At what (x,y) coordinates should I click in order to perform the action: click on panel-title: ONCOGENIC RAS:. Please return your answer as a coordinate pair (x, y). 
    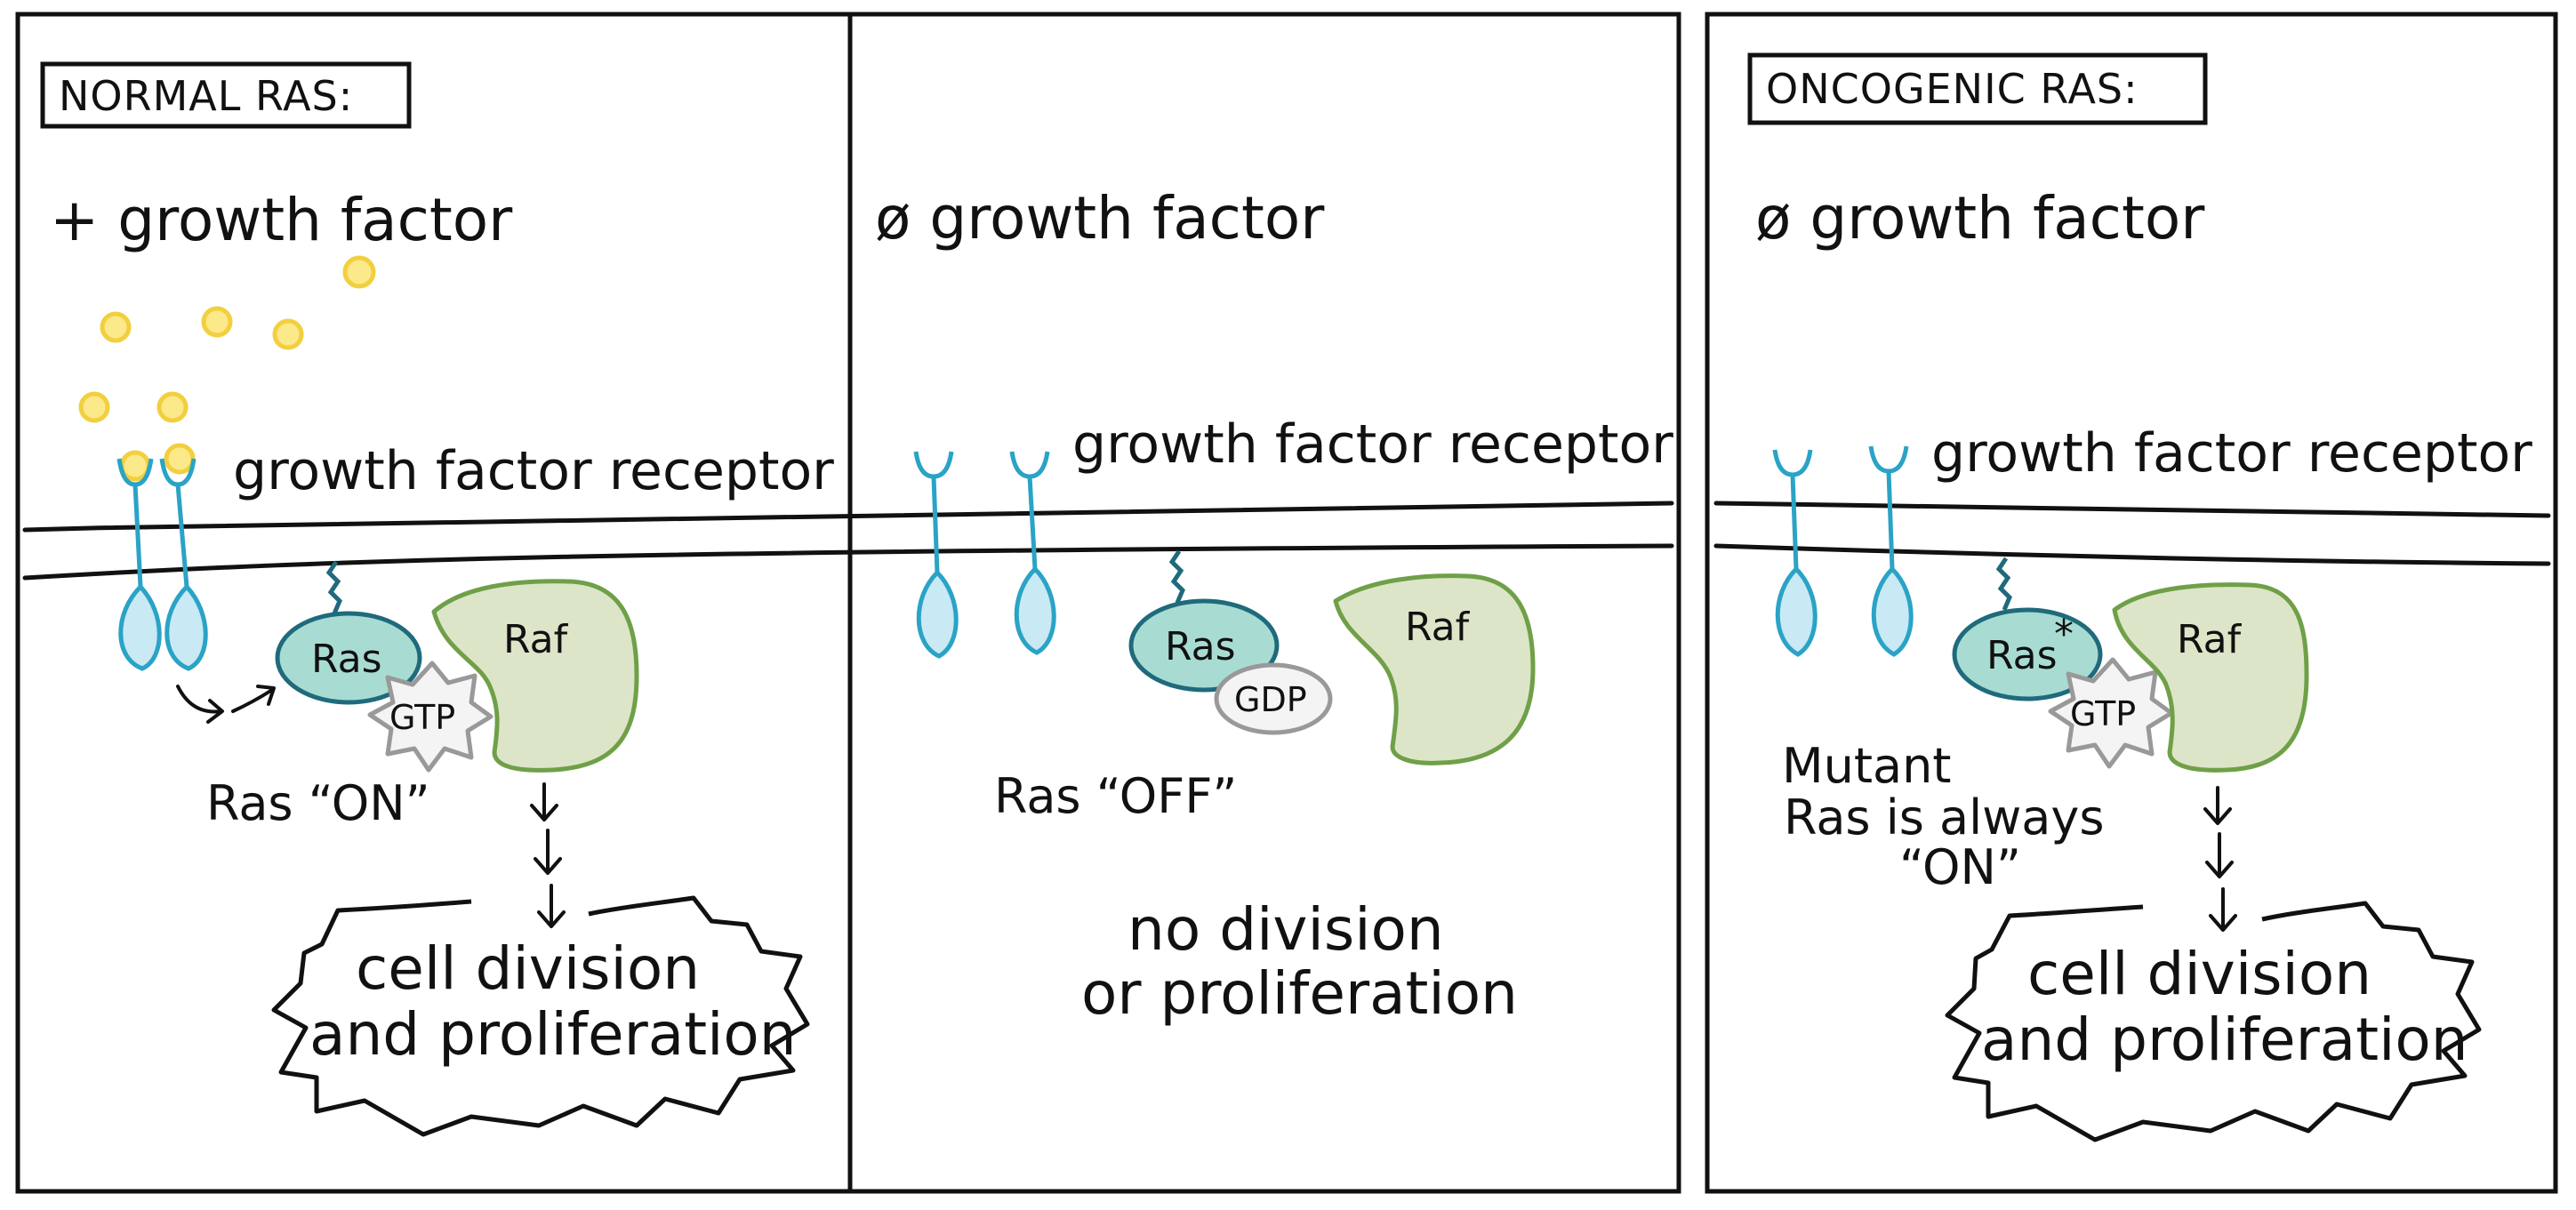
    Looking at the image, I should click on (1952, 89).